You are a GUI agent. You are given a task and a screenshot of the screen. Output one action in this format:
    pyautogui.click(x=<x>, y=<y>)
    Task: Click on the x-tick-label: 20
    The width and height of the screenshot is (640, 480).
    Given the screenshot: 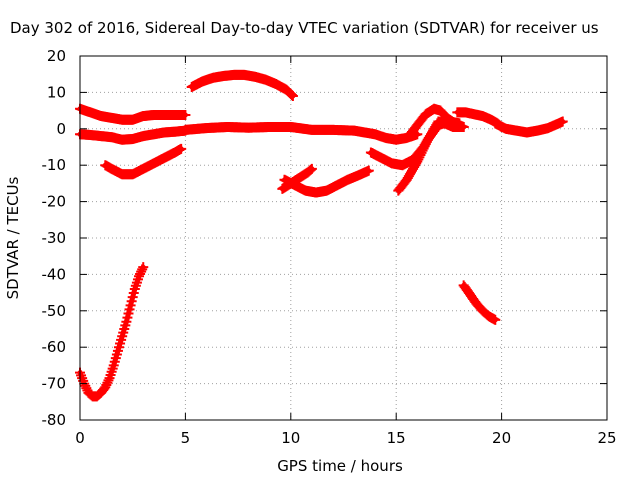 What is the action you would take?
    pyautogui.click(x=501, y=438)
    